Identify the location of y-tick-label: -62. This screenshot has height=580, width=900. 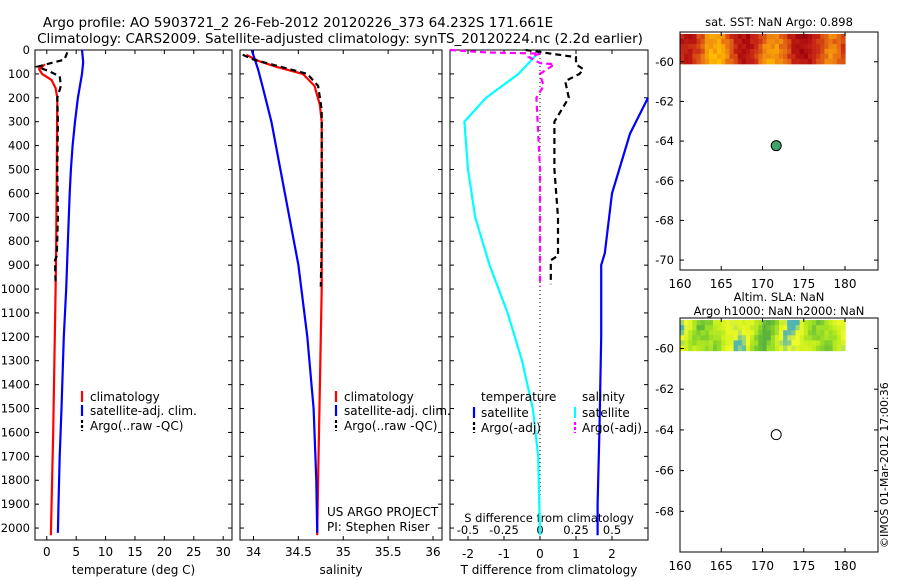
(664, 389).